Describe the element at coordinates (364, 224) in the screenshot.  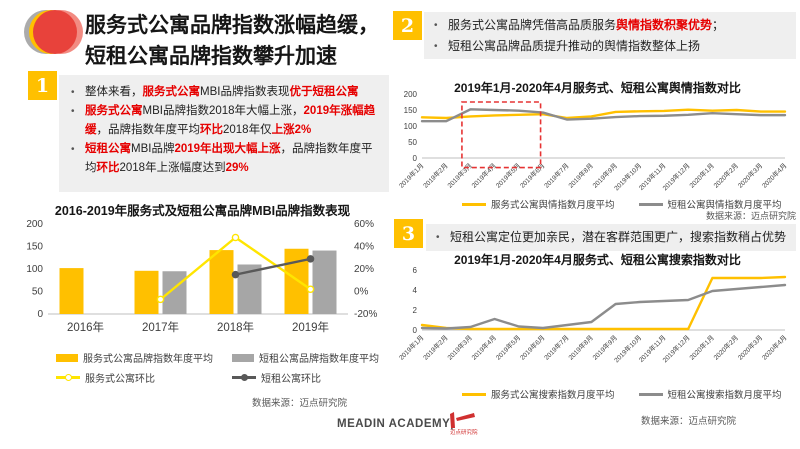
I see `svg-text: 60%` at that location.